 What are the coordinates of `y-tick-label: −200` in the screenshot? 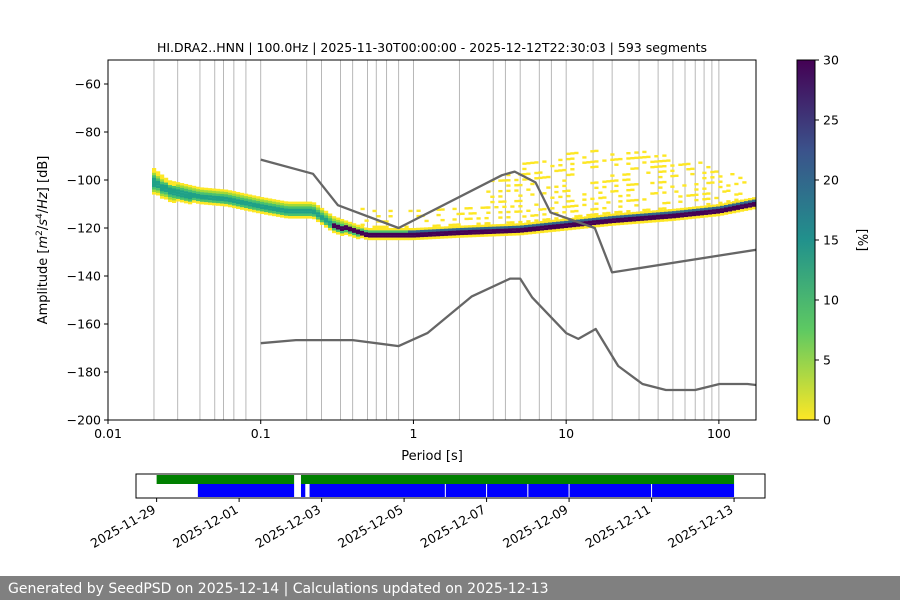 It's located at (84, 420).